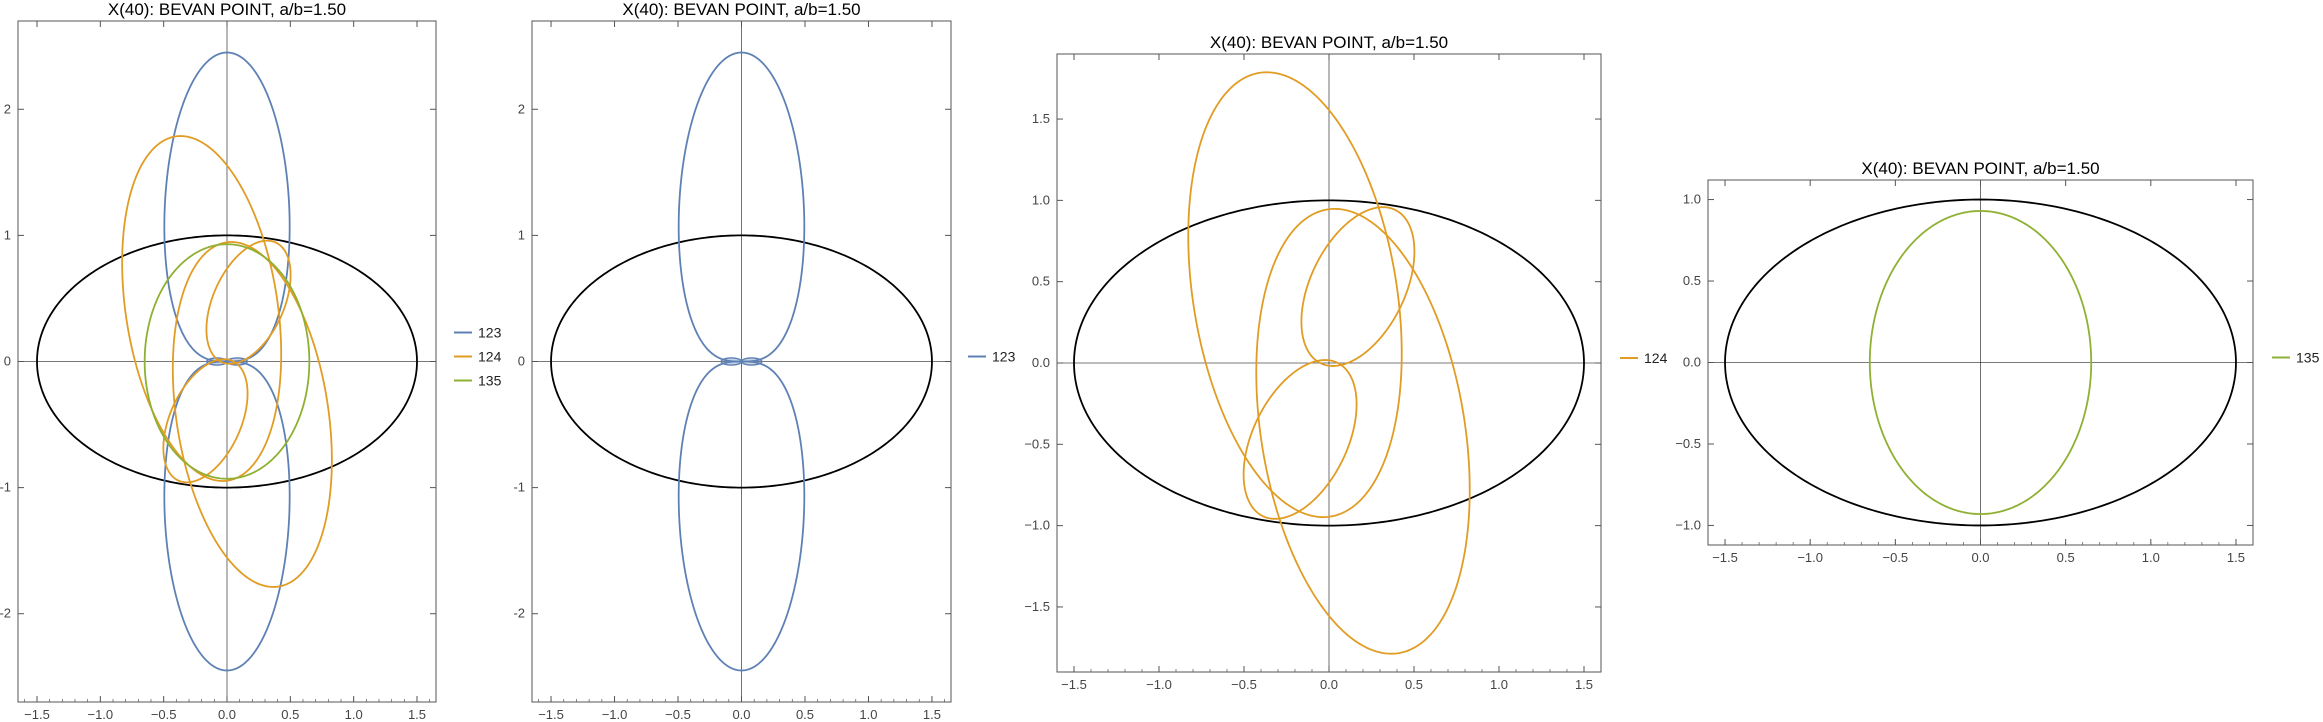 The image size is (2323, 722). What do you see at coordinates (751, 361) in the screenshot?
I see `series-123-side-lobe-right` at bounding box center [751, 361].